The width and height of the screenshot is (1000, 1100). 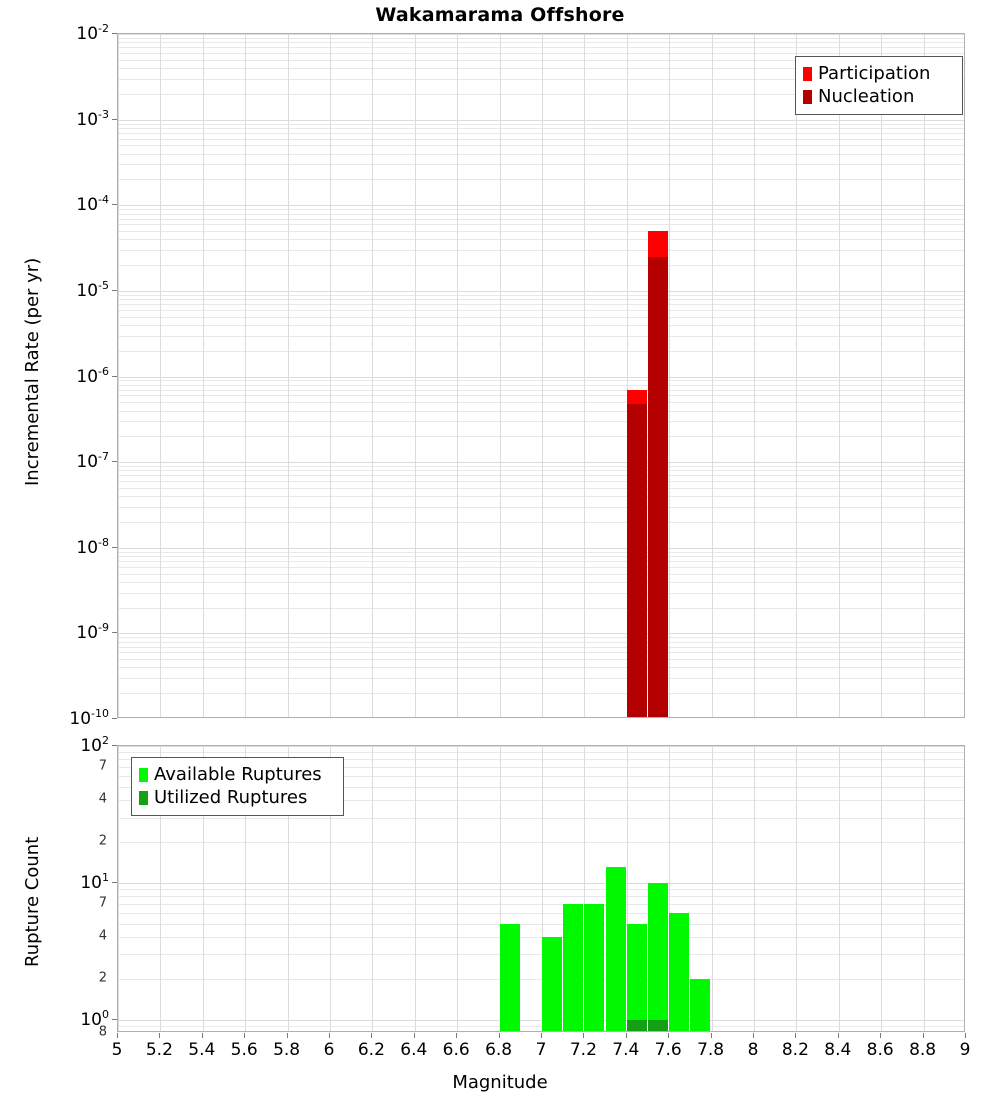 What do you see at coordinates (94, 882) in the screenshot?
I see `y-tick-label: 10¹` at bounding box center [94, 882].